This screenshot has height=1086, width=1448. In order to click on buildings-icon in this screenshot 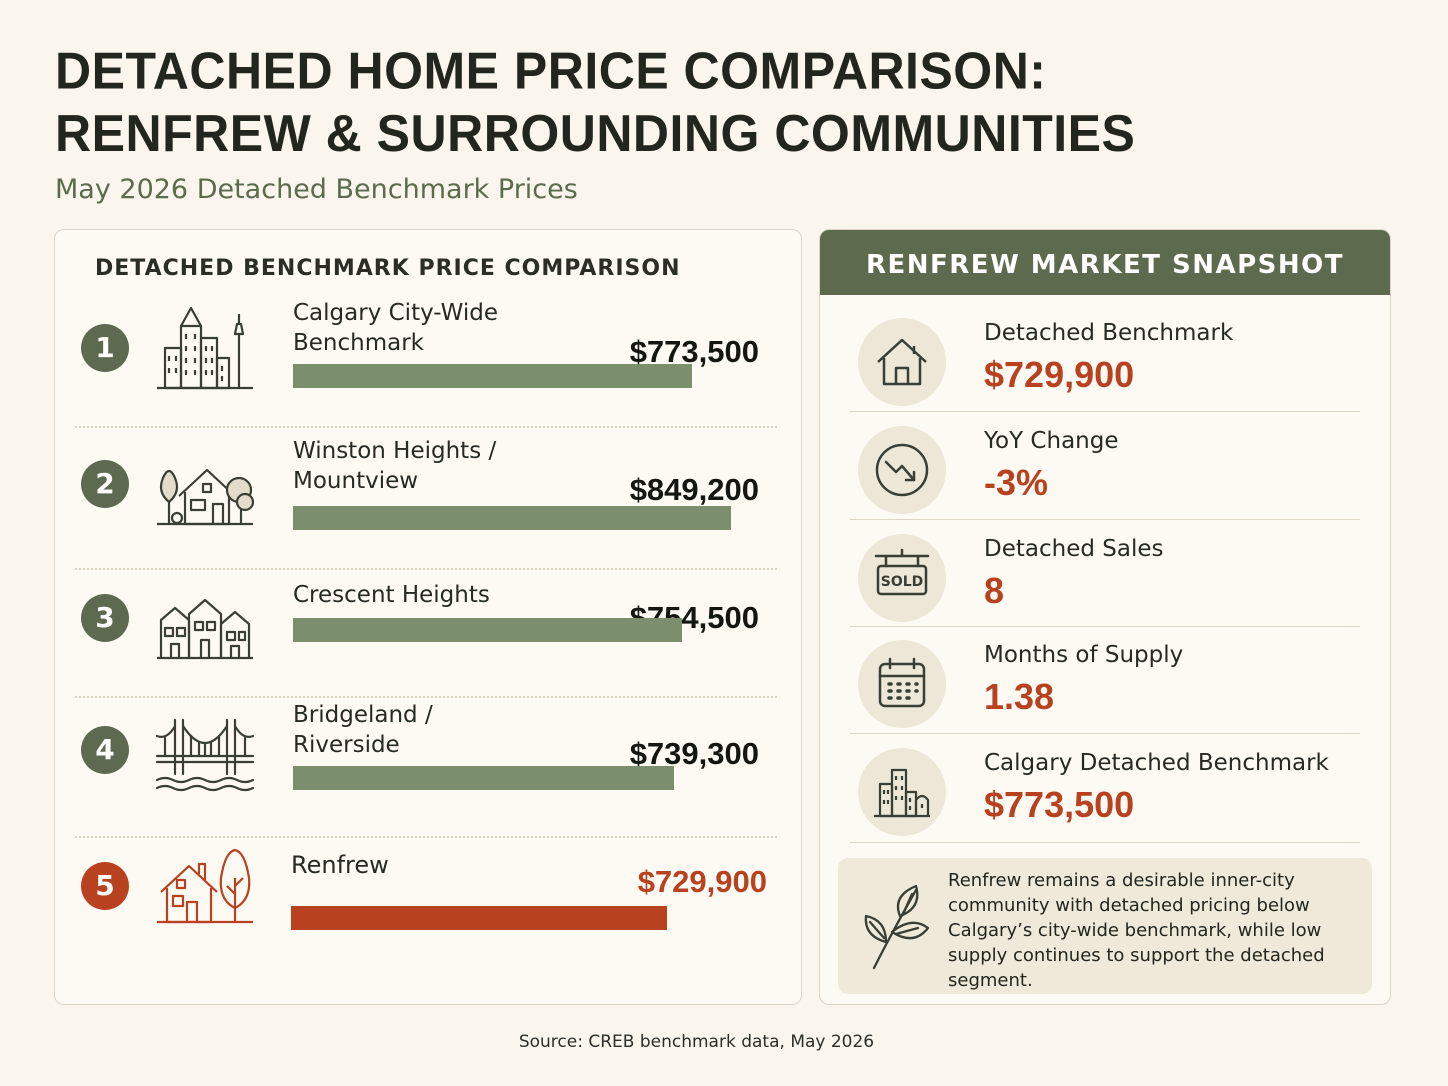, I will do `click(902, 792)`.